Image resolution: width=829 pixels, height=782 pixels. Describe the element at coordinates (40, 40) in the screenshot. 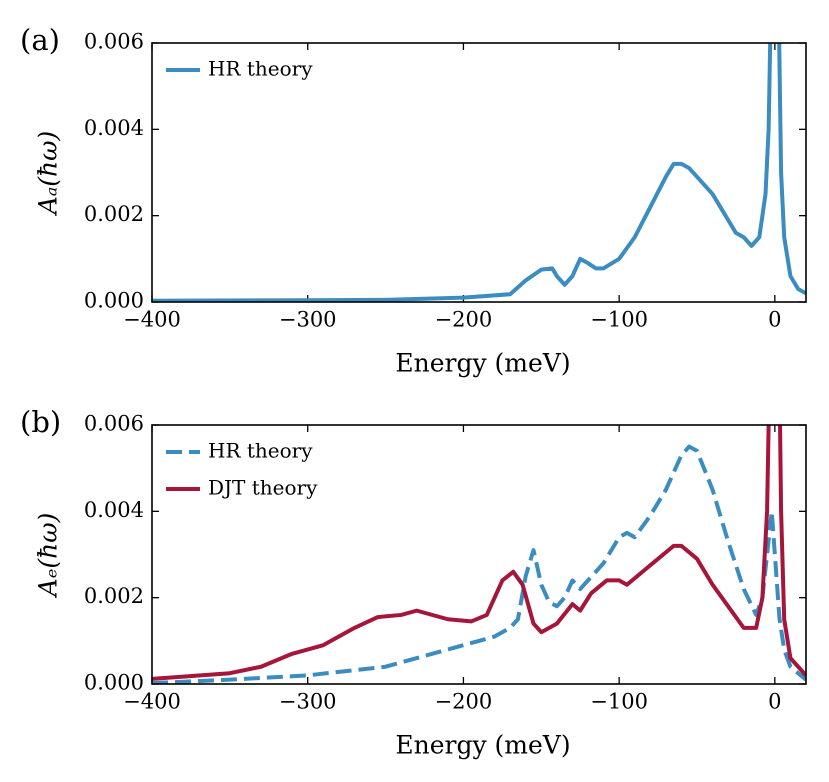

I see `panel-label: (a)` at that location.